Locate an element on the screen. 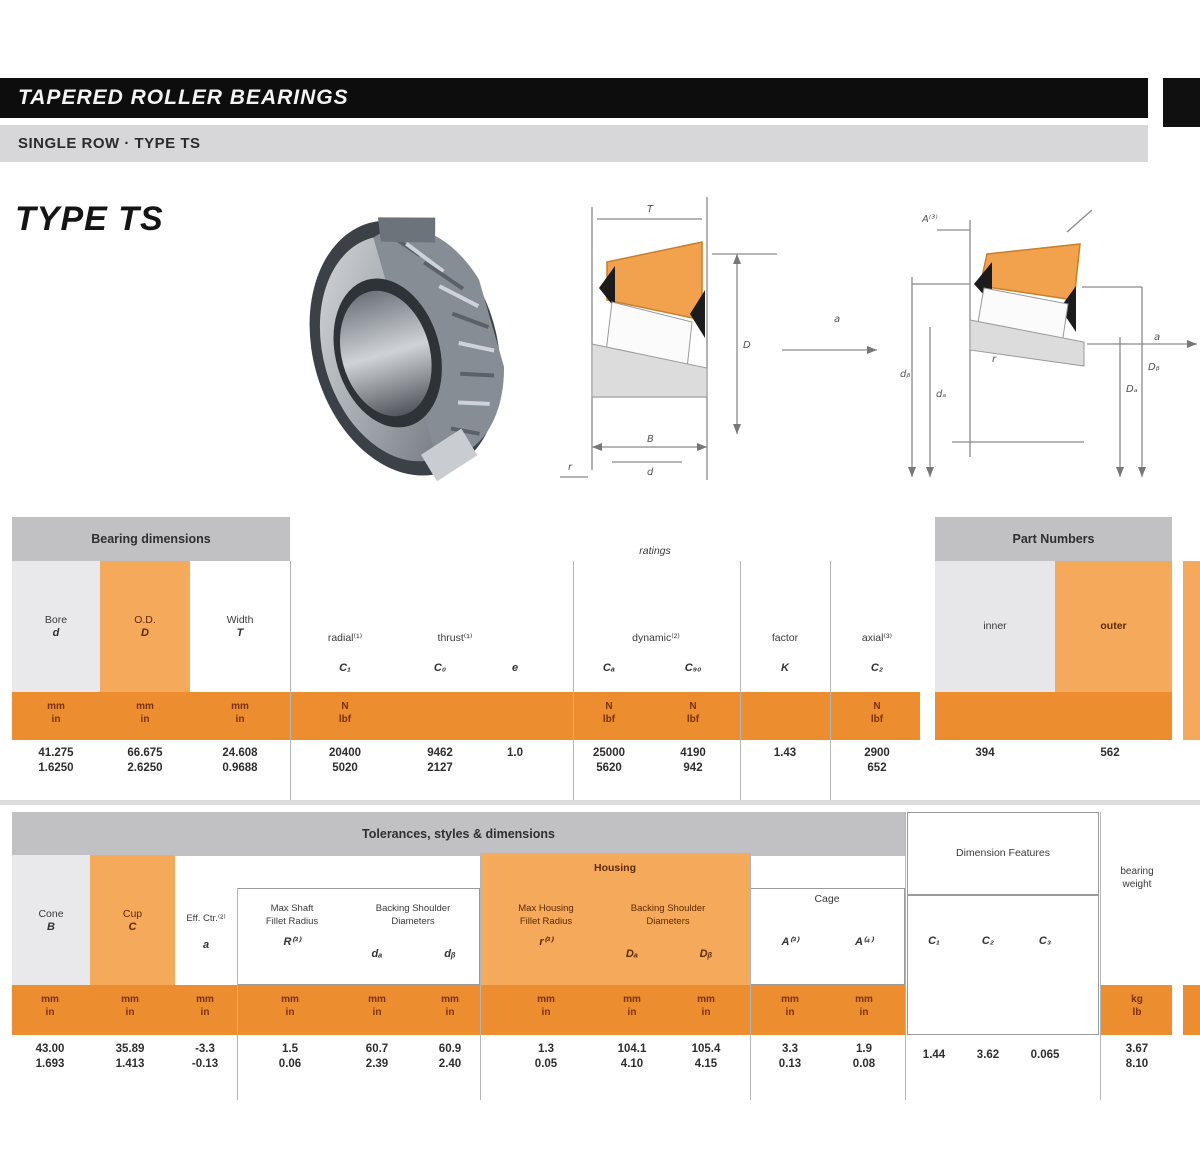 The width and height of the screenshot is (1200, 1165). t1-group-header-dimensions: Bearing dimensions is located at coordinates (151, 539).